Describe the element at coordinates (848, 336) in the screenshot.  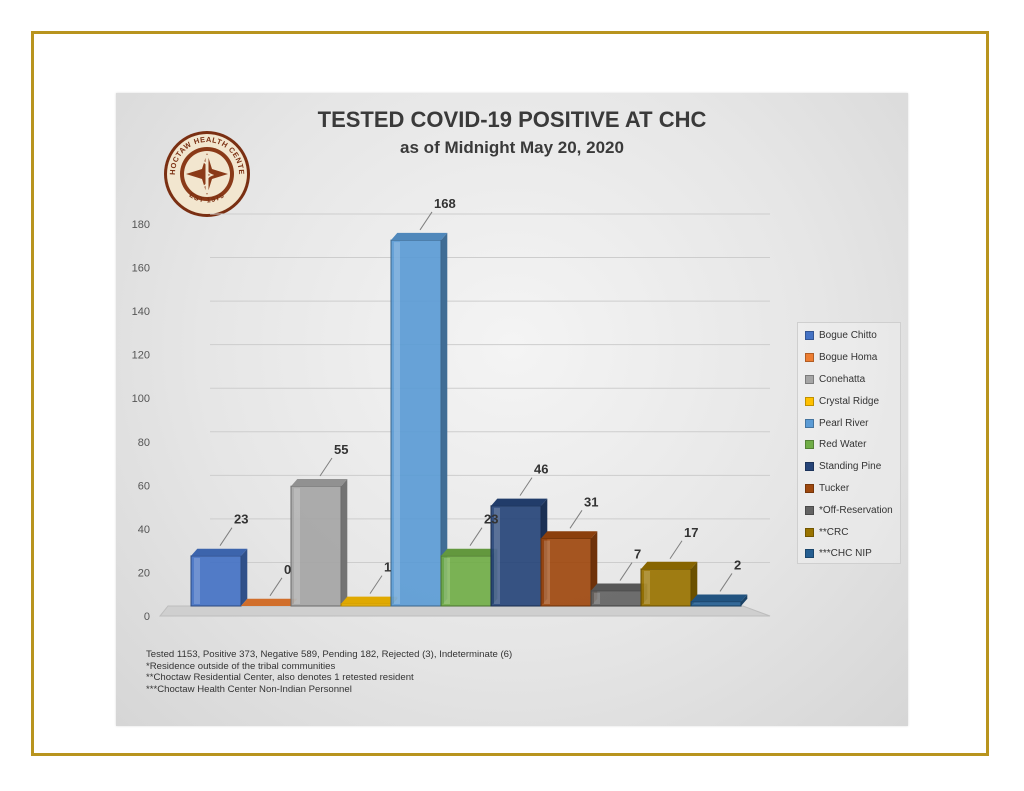
I see `legend-label: Bogue Chitto` at that location.